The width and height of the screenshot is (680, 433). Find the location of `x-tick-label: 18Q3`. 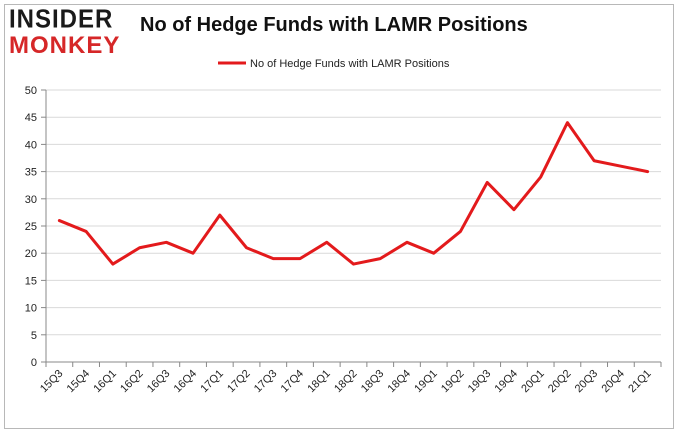

x-tick-label: 18Q3 is located at coordinates (373, 382).